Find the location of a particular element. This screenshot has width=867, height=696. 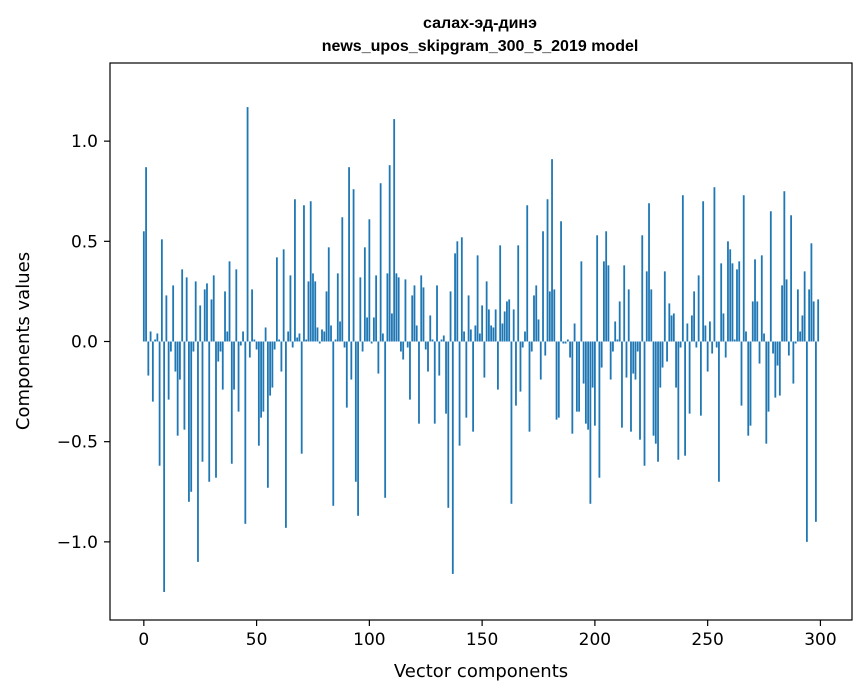

y-tick-label: 0.0 is located at coordinates (84, 343).